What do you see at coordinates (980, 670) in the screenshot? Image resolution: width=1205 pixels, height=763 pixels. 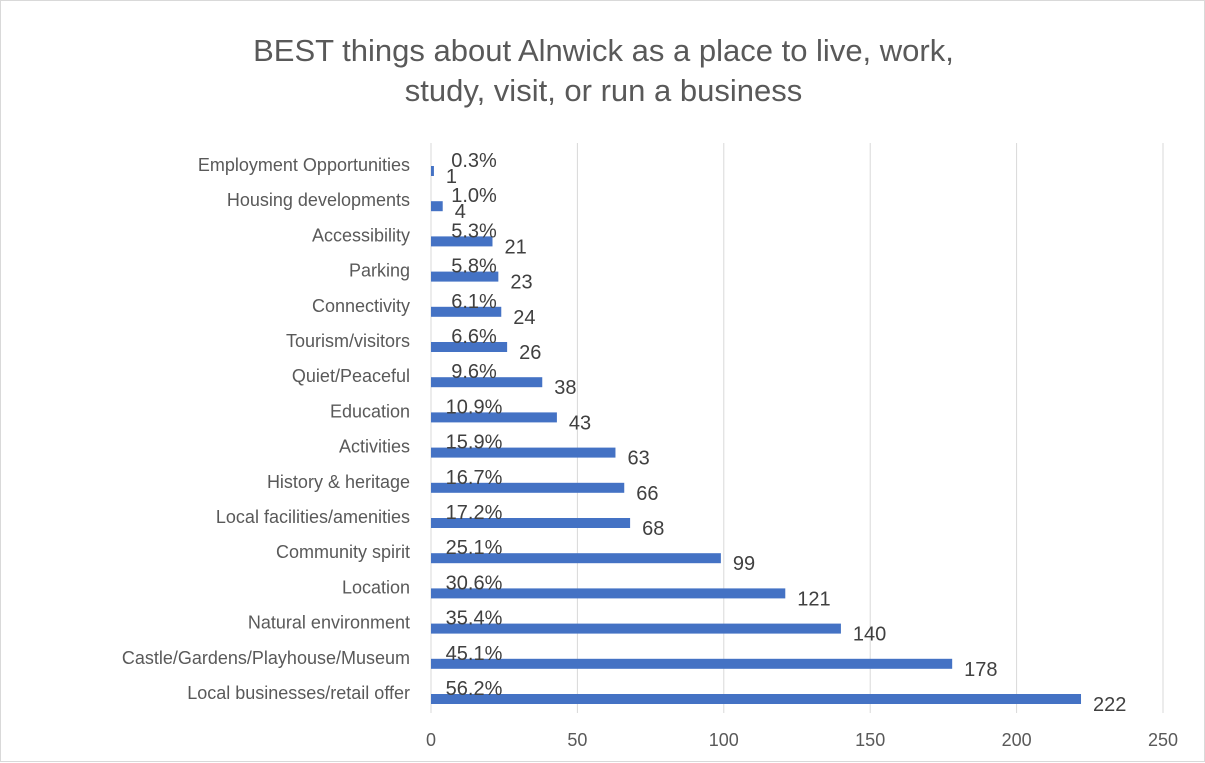 I see `data-label: 178` at bounding box center [980, 670].